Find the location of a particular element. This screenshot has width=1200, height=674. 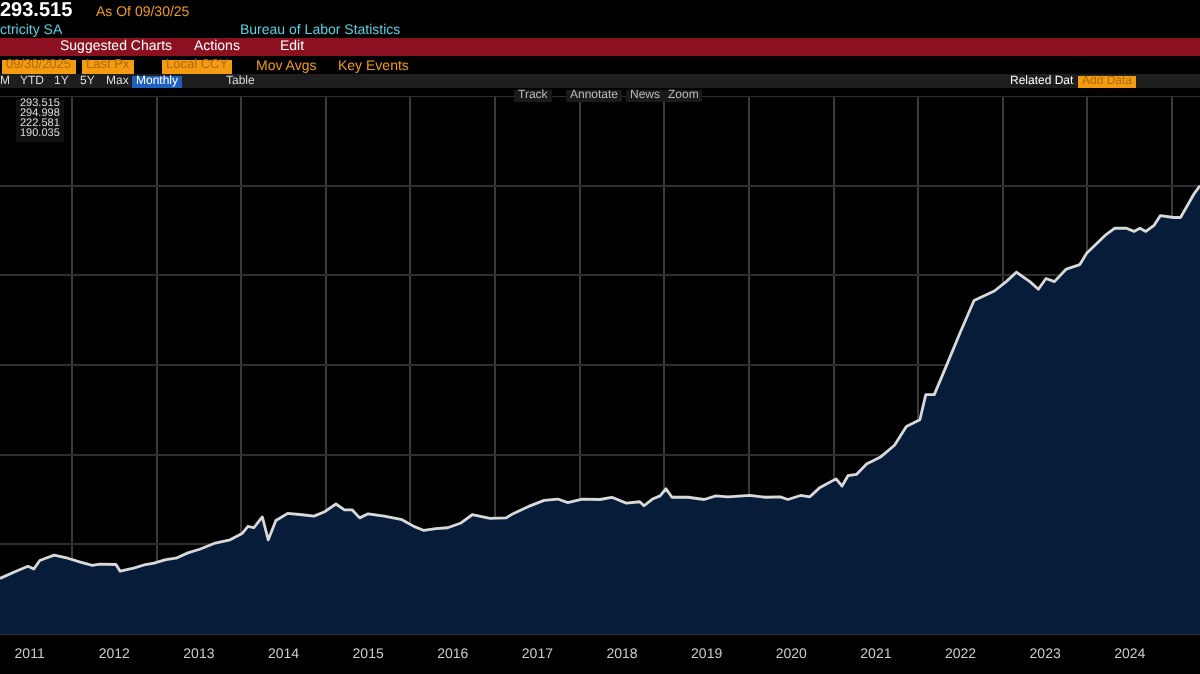

text: 293.515 is located at coordinates (36, 11).